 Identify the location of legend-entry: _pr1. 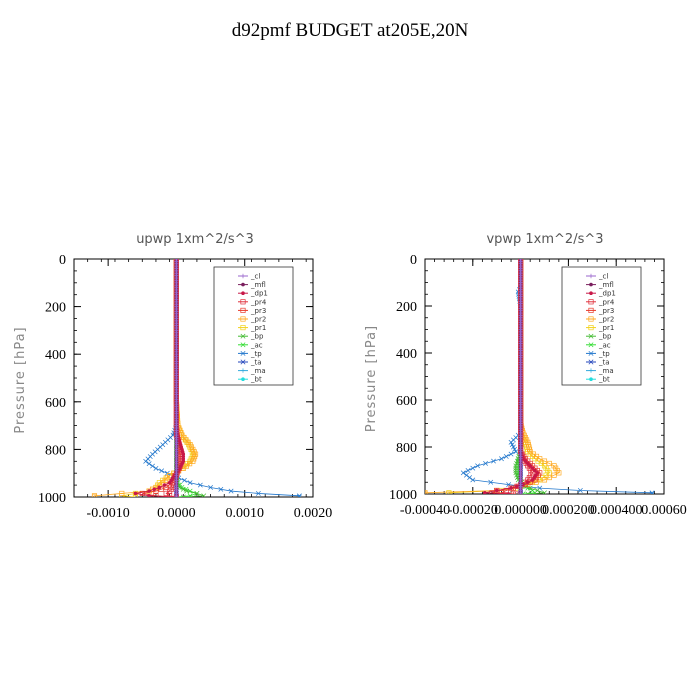
(252, 328).